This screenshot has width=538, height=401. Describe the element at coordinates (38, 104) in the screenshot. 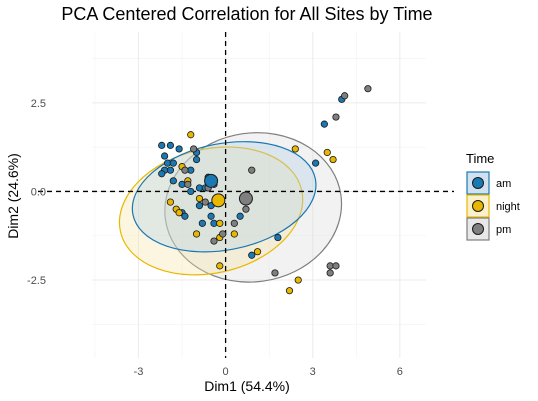

I see `y-tick-label: 2.5` at that location.